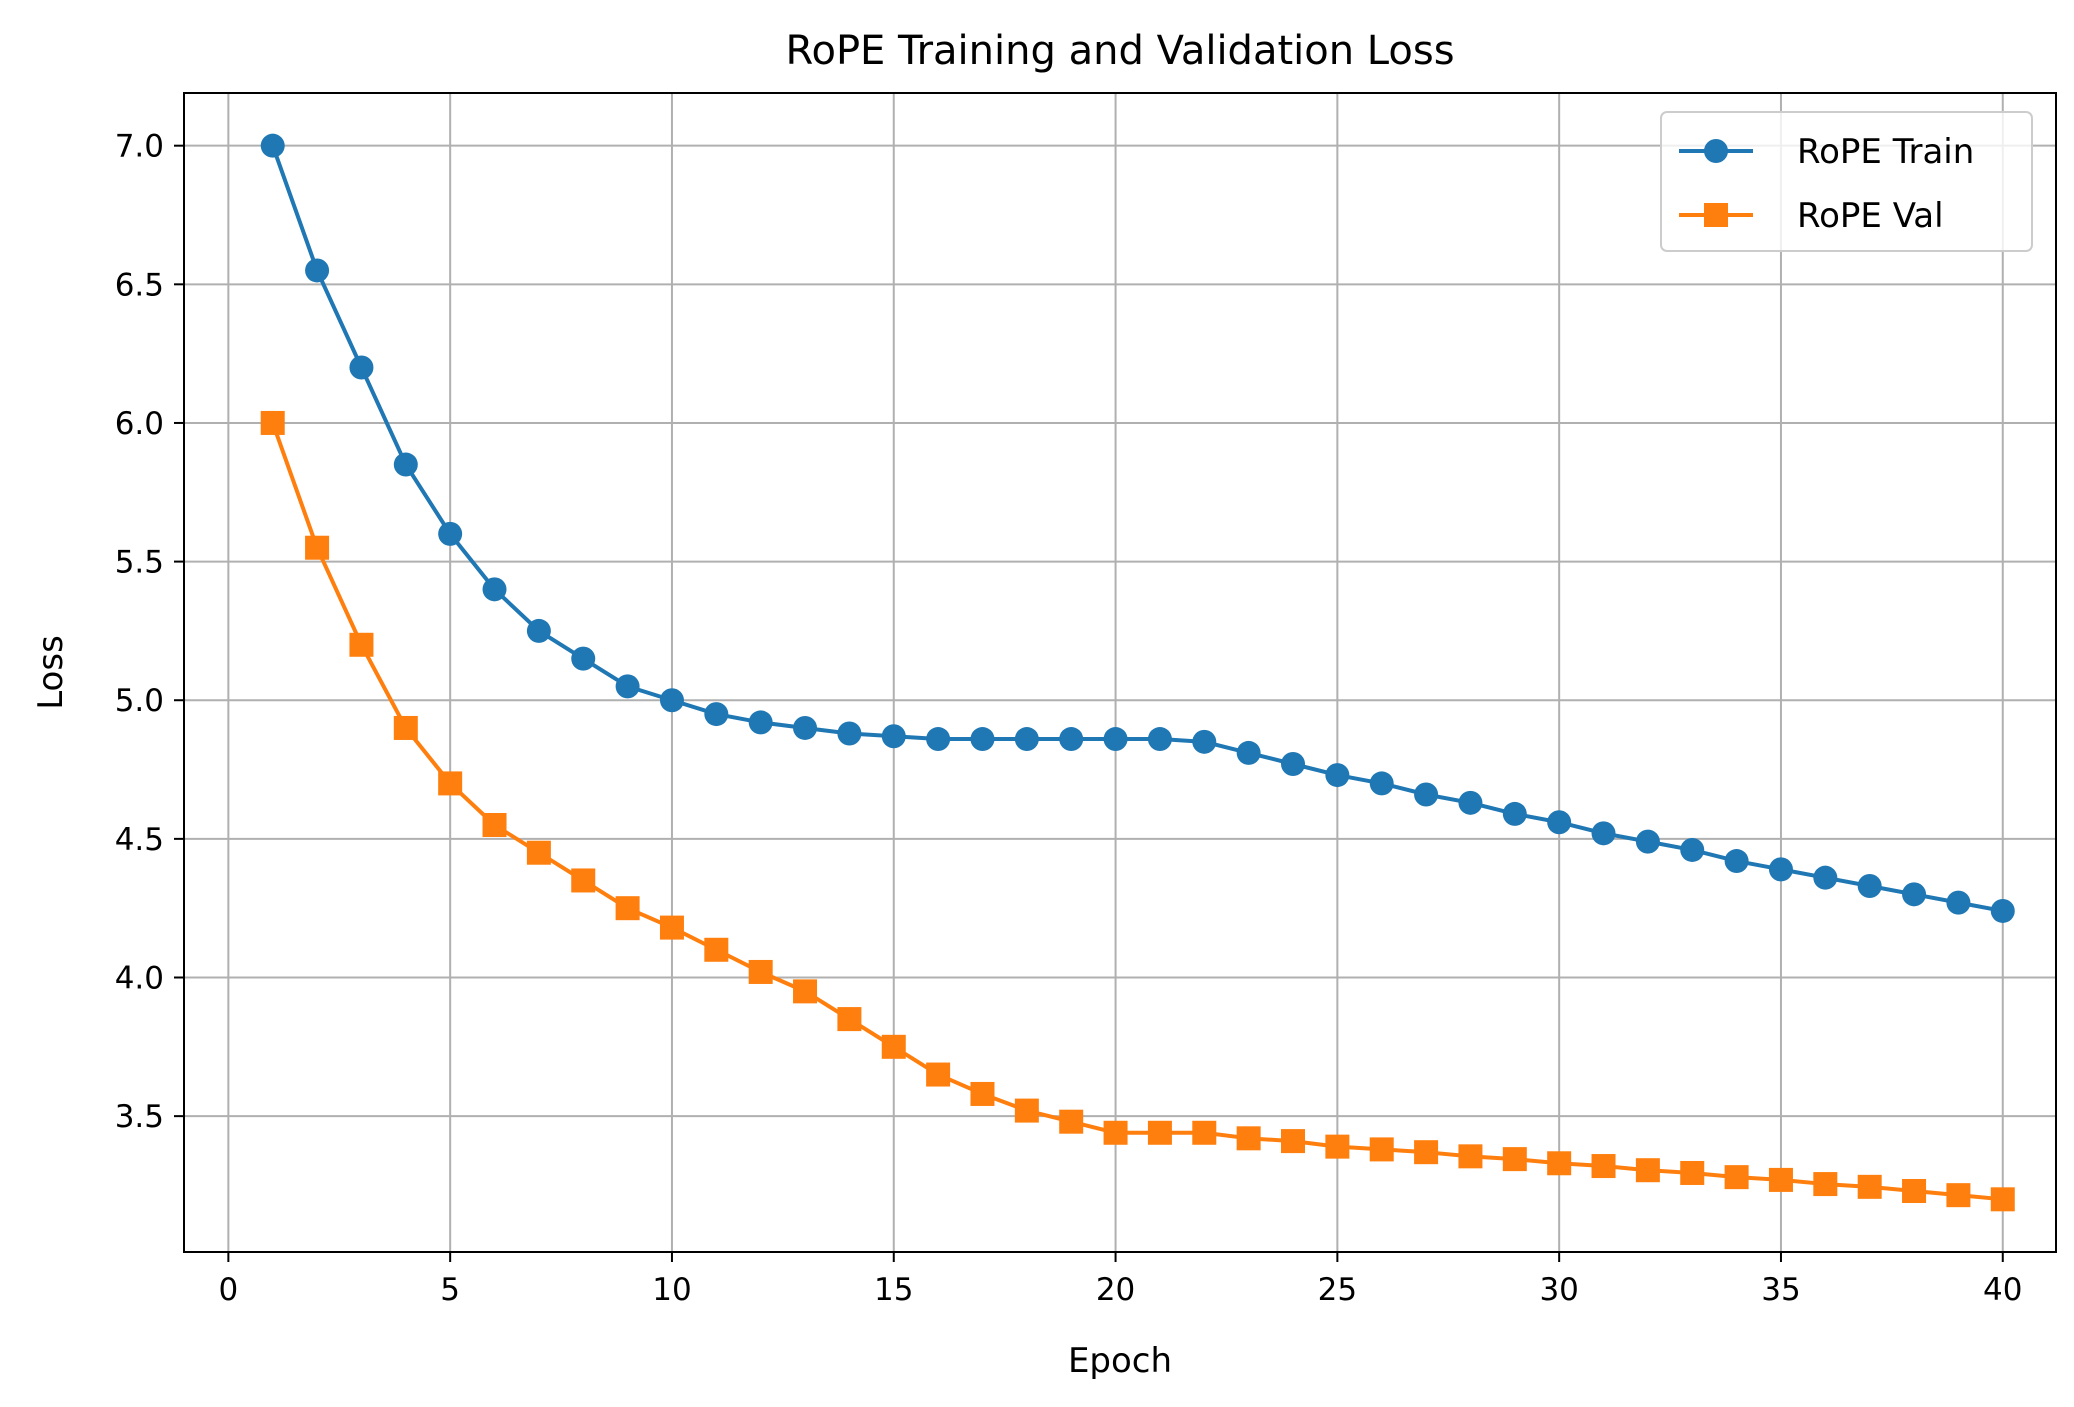 The width and height of the screenshot is (2074, 1407). What do you see at coordinates (671, 1290) in the screenshot?
I see `x-tick-label: 10` at bounding box center [671, 1290].